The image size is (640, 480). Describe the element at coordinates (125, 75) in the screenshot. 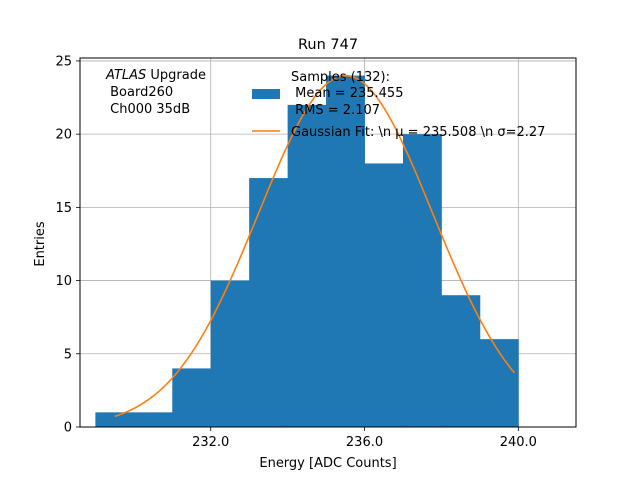

I see `atlas-label: ATLAS` at that location.